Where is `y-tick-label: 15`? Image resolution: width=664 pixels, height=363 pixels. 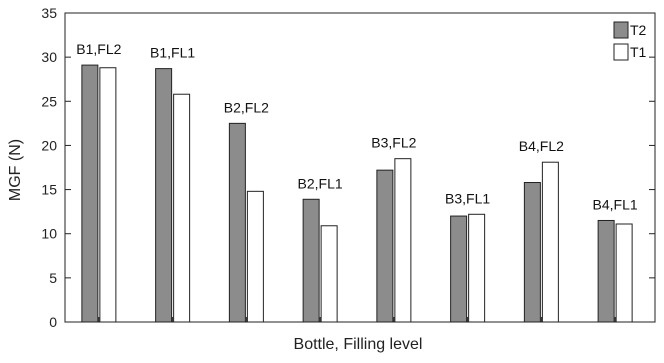 y-tick-label: 15 is located at coordinates (49, 190).